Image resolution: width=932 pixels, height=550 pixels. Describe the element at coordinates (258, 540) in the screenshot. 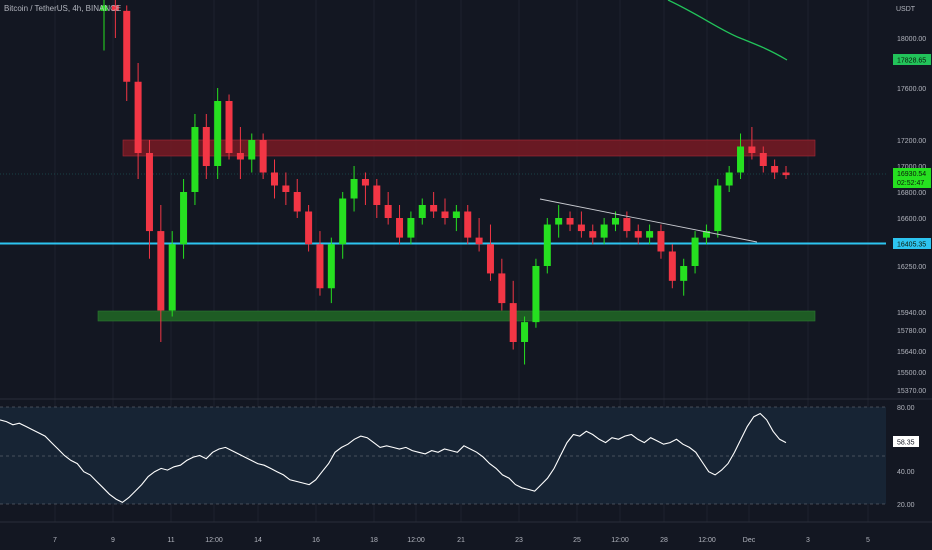

I see `time-tick-label: 14` at that location.